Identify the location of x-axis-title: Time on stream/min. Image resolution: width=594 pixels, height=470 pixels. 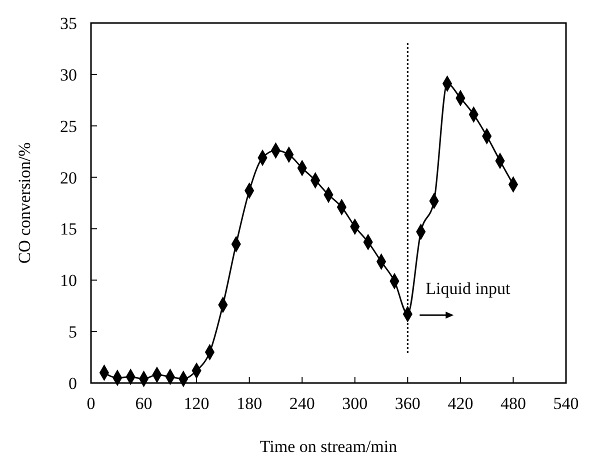
(329, 446).